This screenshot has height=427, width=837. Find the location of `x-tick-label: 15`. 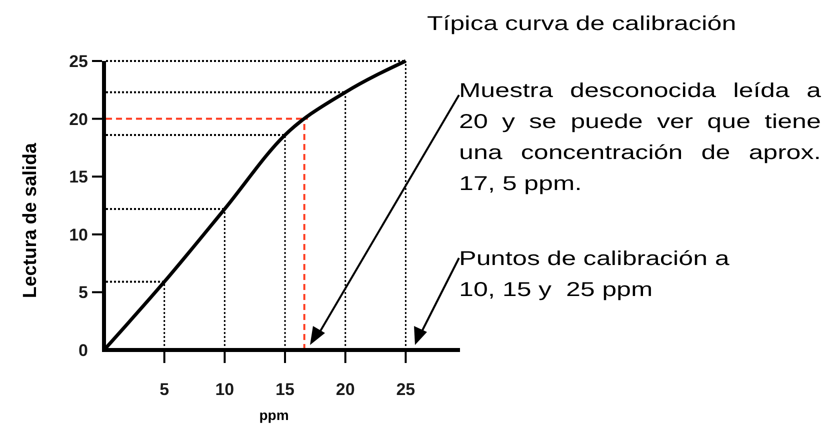

x-tick-label: 15 is located at coordinates (285, 389).